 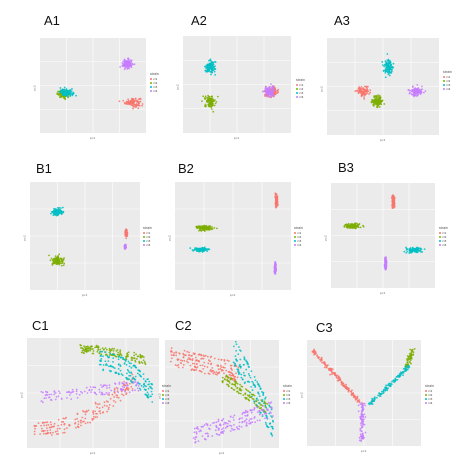 What do you see at coordinates (233, 236) in the screenshot?
I see `plot-b2` at bounding box center [233, 236].